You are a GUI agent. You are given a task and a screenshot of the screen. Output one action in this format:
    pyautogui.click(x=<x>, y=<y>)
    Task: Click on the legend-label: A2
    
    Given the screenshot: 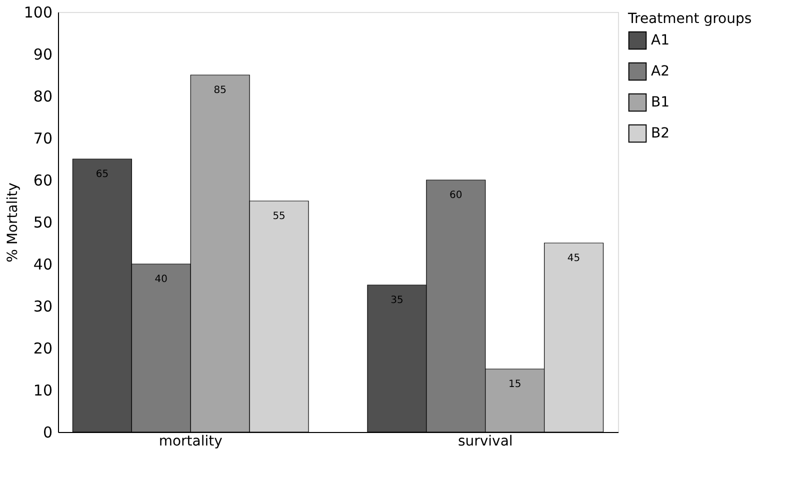 What is the action you would take?
    pyautogui.click(x=660, y=72)
    